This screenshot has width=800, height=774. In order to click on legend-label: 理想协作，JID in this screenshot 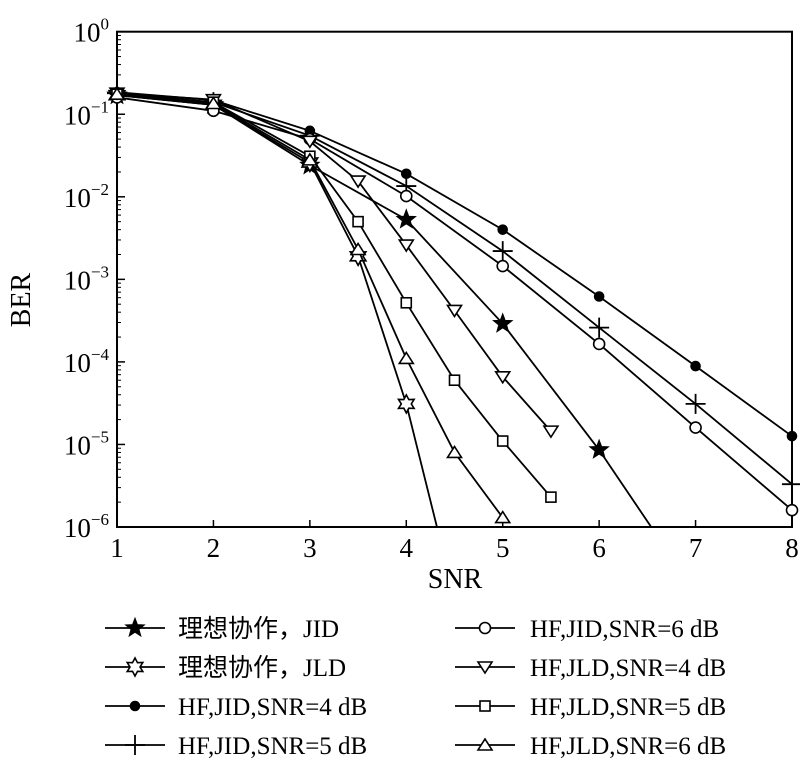, I will do `click(258, 629)`.